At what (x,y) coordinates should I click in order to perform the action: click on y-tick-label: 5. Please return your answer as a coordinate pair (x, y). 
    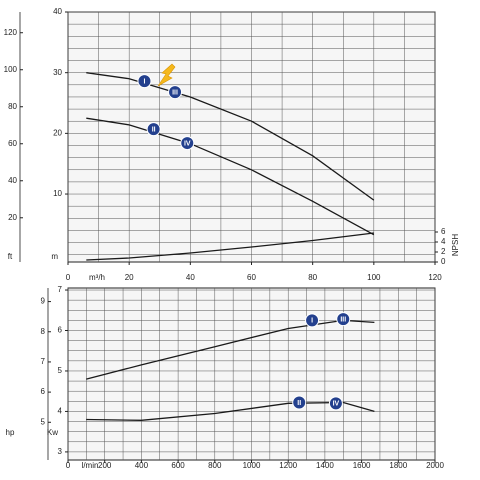
    Looking at the image, I should click on (60, 370).